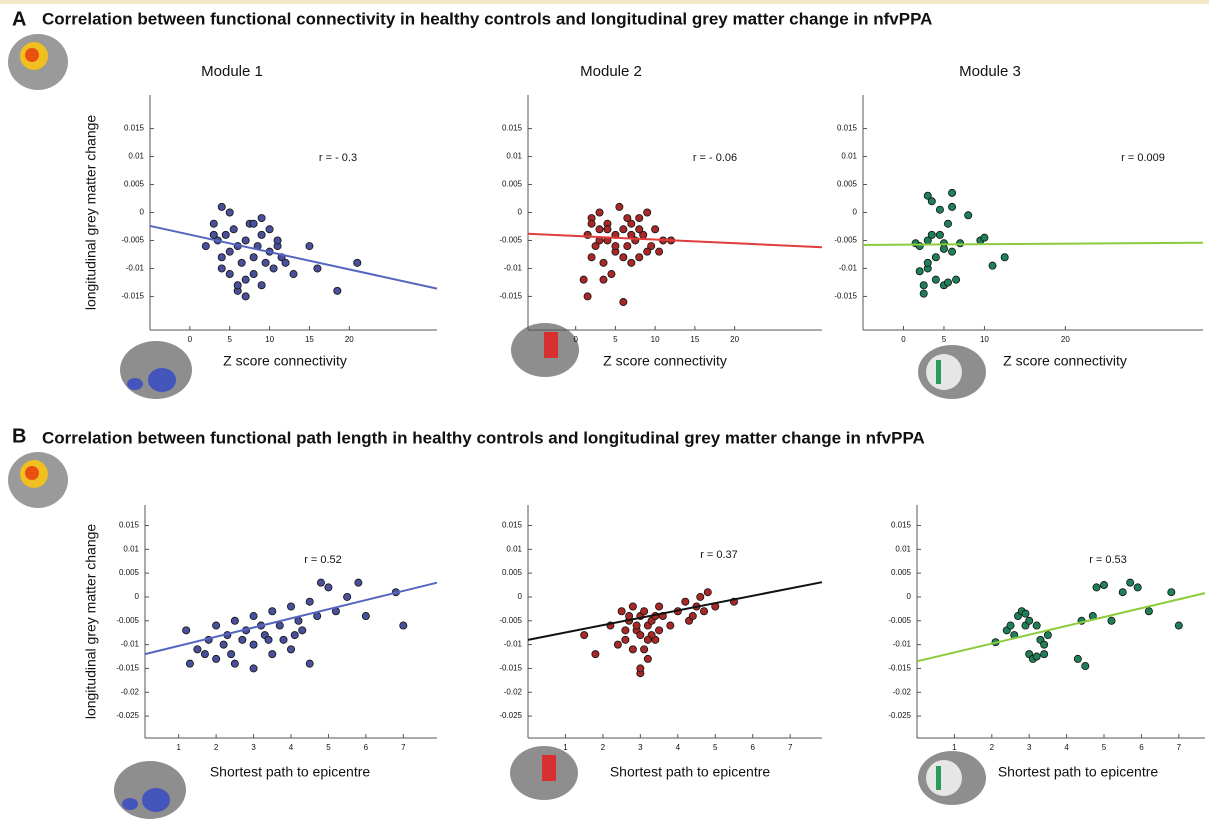 This screenshot has height=831, width=1209. Describe the element at coordinates (1065, 339) in the screenshot. I see `x-tick-label: 20` at that location.